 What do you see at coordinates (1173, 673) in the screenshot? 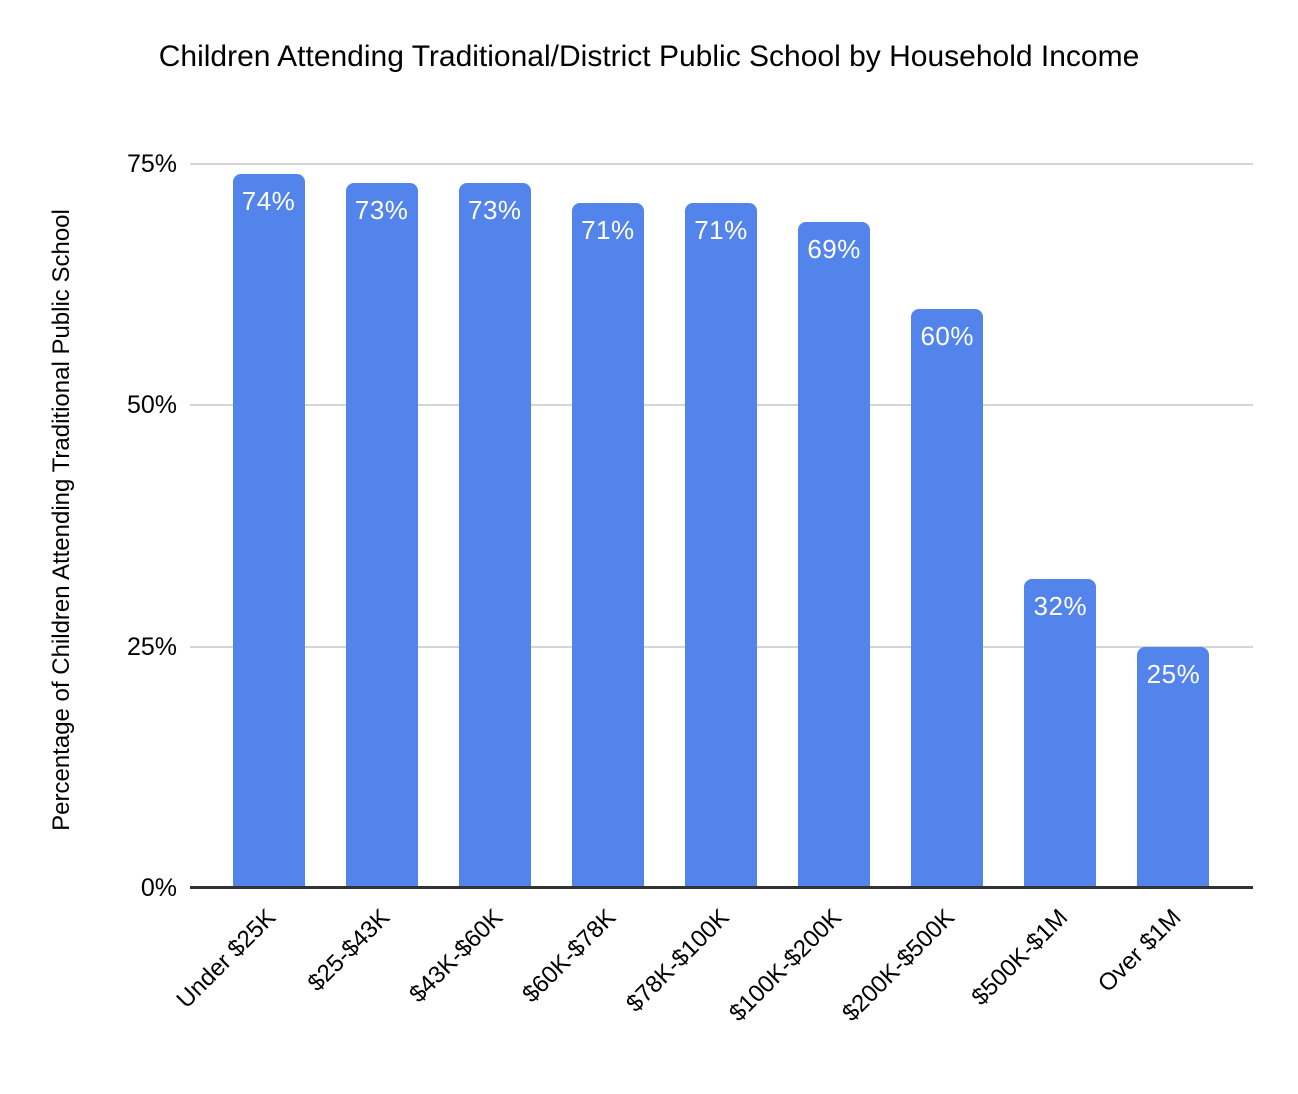
I see `bar-value-label: 25%` at bounding box center [1173, 673].